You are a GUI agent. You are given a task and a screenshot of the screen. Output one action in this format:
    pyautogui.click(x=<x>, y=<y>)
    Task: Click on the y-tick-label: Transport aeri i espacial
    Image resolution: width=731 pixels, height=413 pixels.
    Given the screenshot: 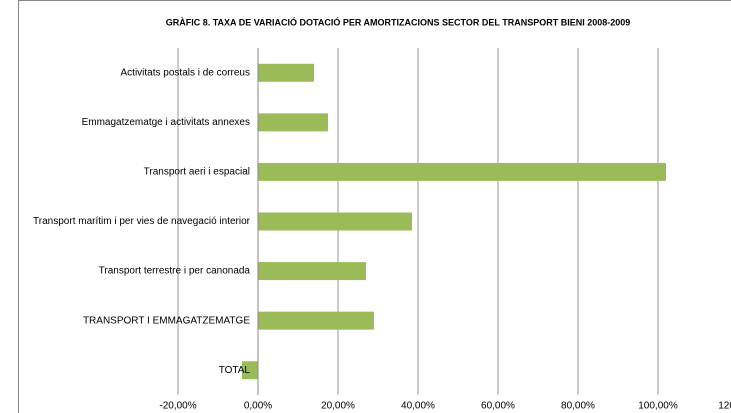 What is the action you would take?
    pyautogui.click(x=197, y=172)
    